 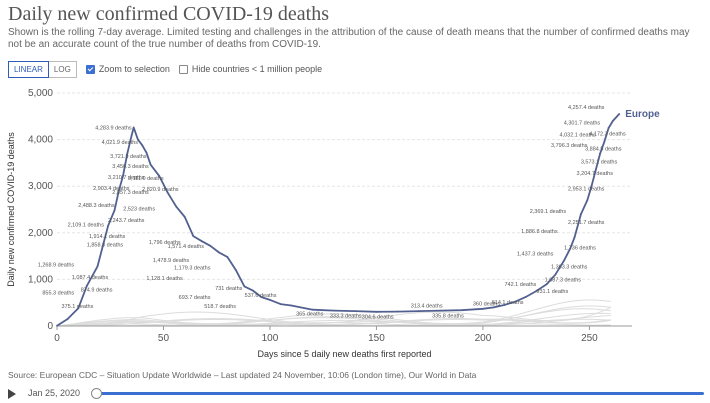 I want to click on x-tick-label: 250, so click(x=589, y=338).